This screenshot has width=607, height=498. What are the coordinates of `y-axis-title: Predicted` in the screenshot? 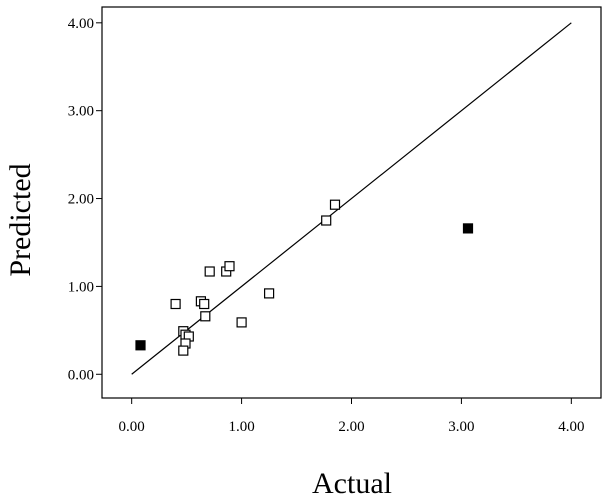 It's located at (20, 219).